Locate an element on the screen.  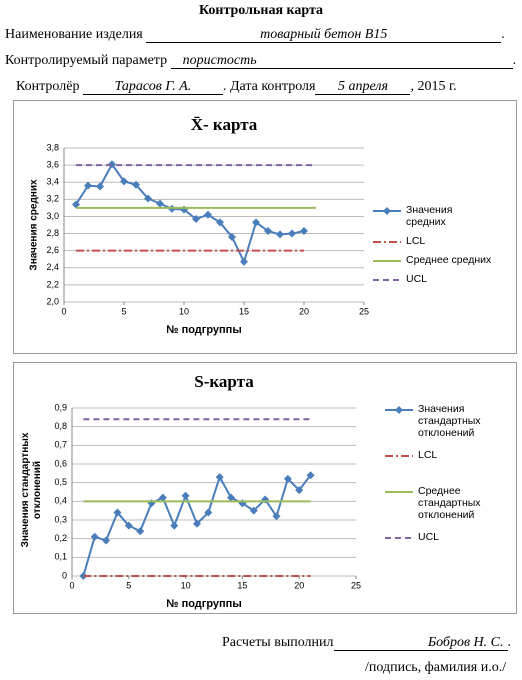
y-tick-label: 3,4 is located at coordinates (52, 182).